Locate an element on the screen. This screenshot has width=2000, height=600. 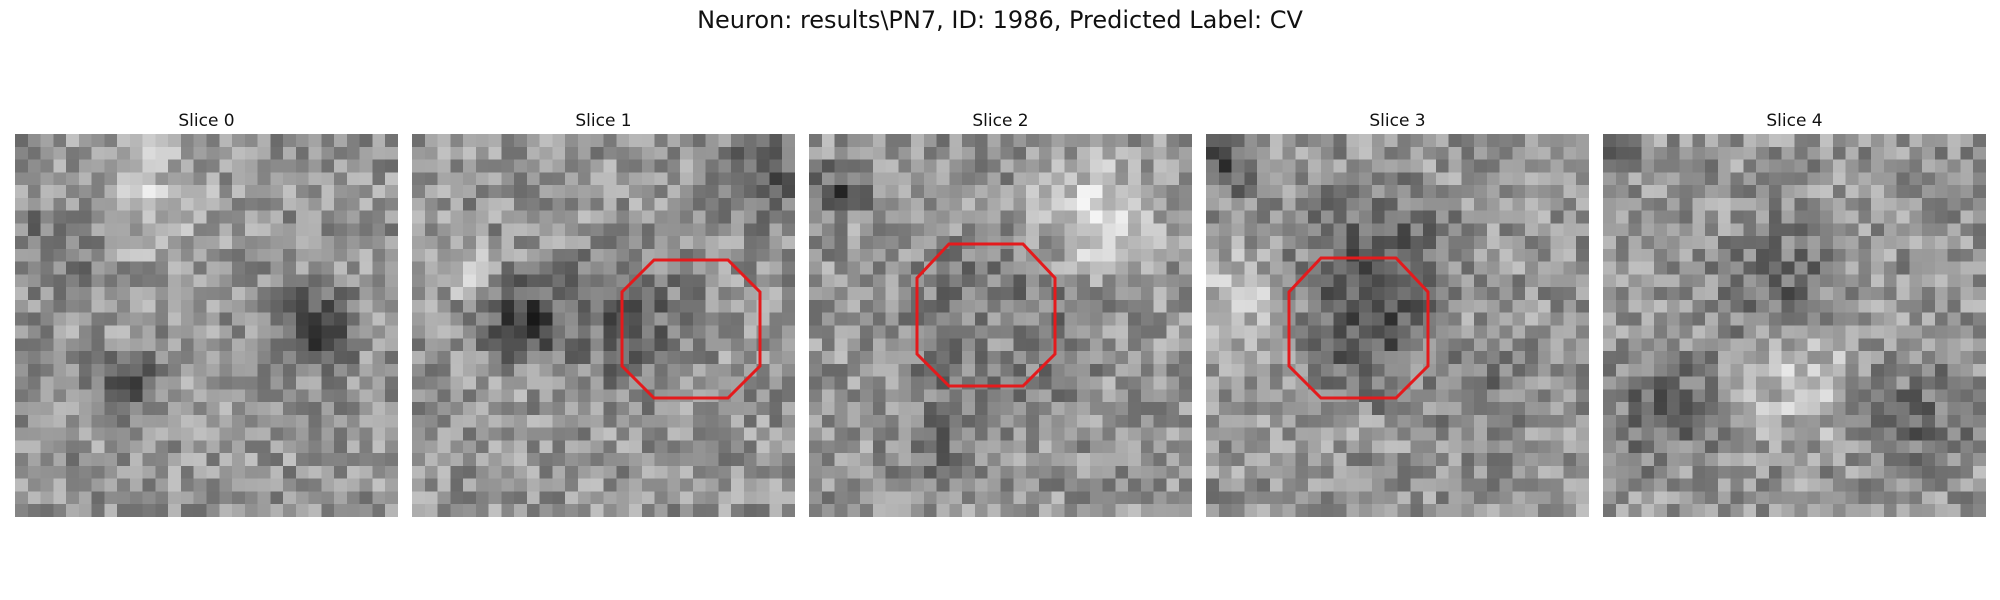
slice-title: Slice 4 is located at coordinates (1794, 121).